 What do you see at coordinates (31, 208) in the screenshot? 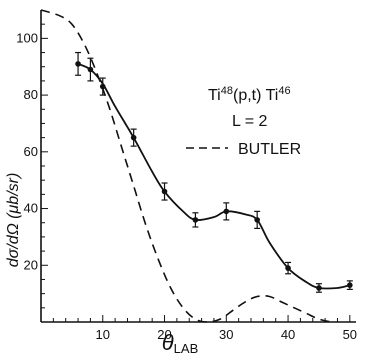
I see `y-tick-label: 40` at bounding box center [31, 208].